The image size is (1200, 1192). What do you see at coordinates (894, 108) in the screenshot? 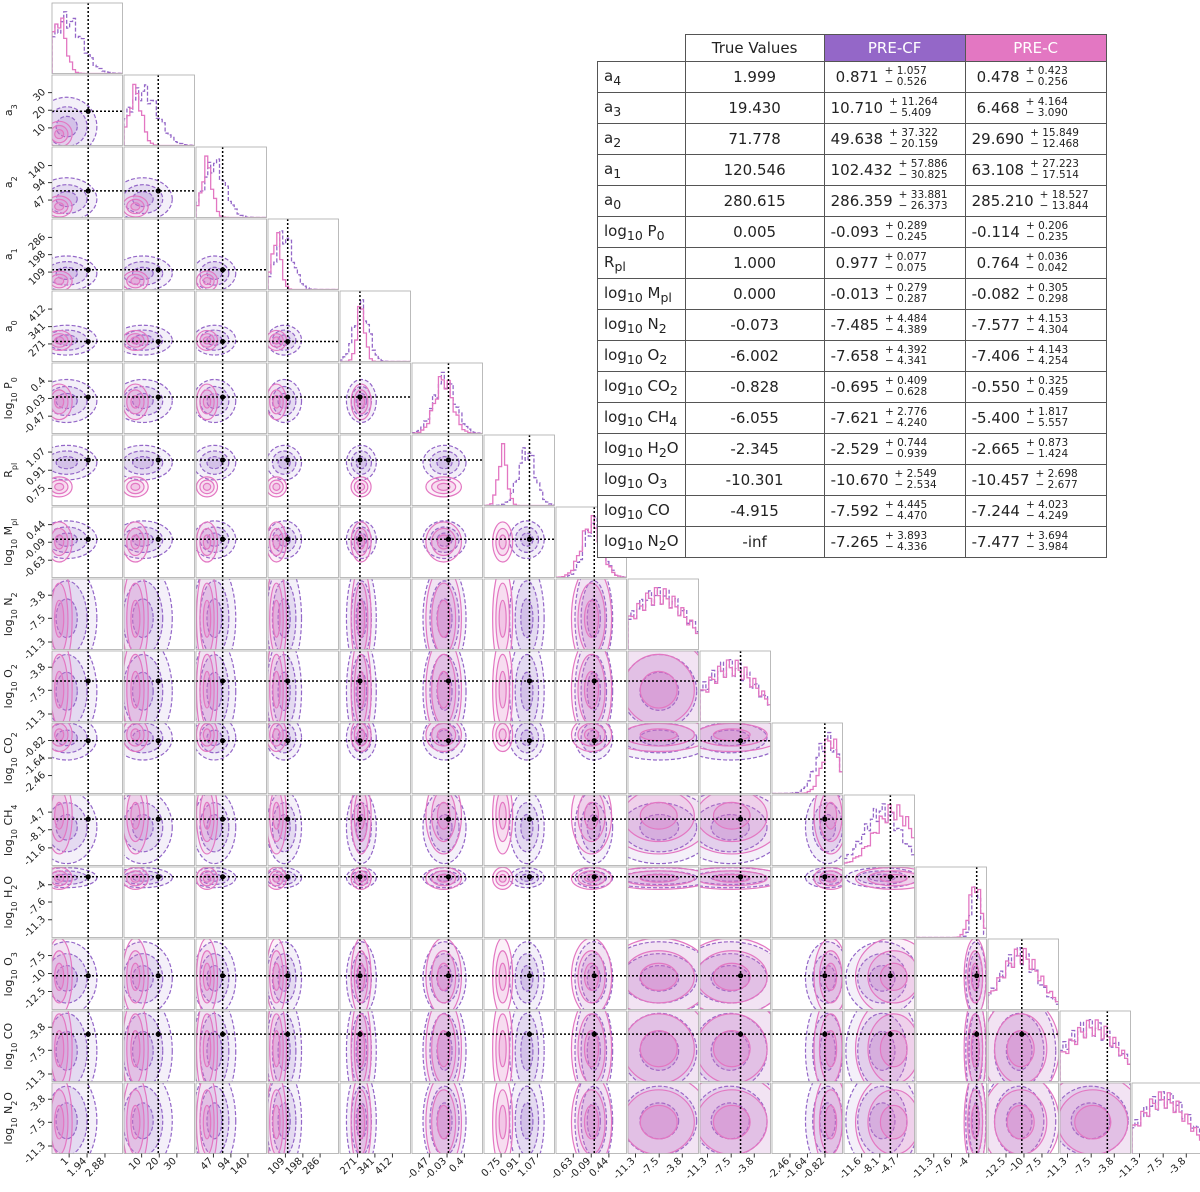
I see `pre-cf-value: 10.710 + 11.264− 5.409` at bounding box center [894, 108].